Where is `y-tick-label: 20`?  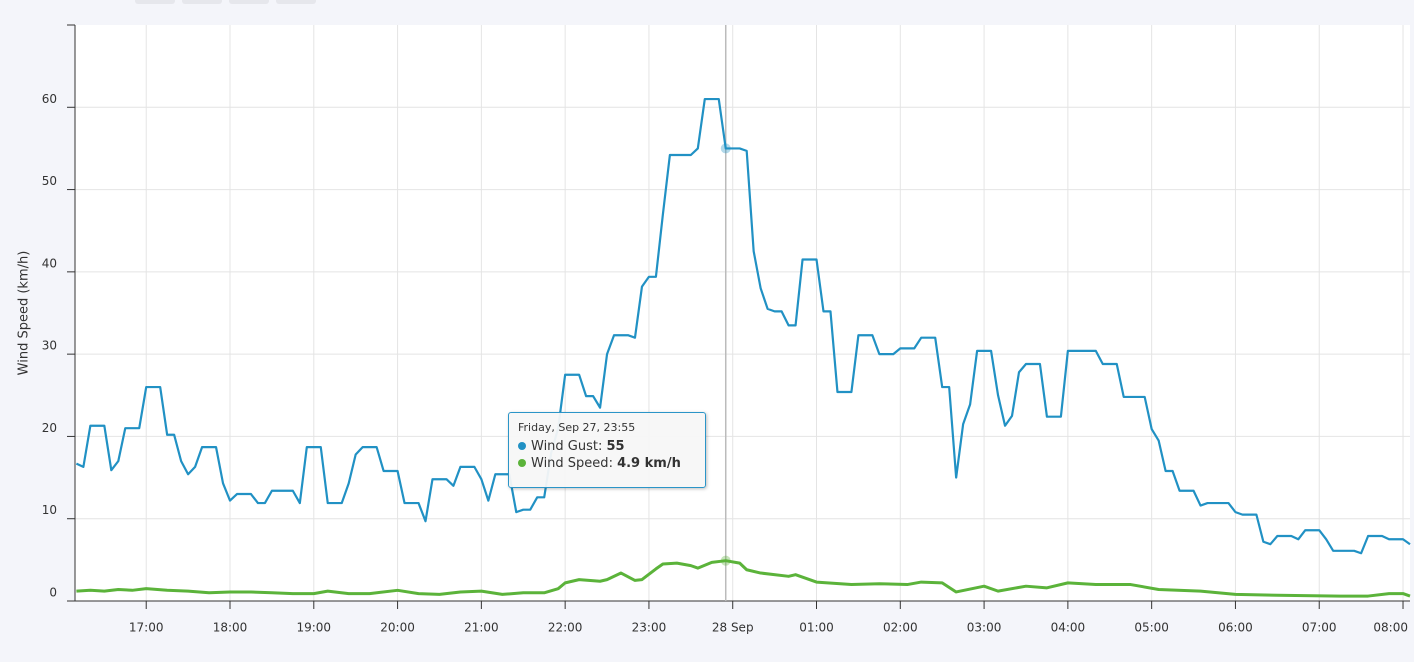 y-tick-label: 20 is located at coordinates (49, 428).